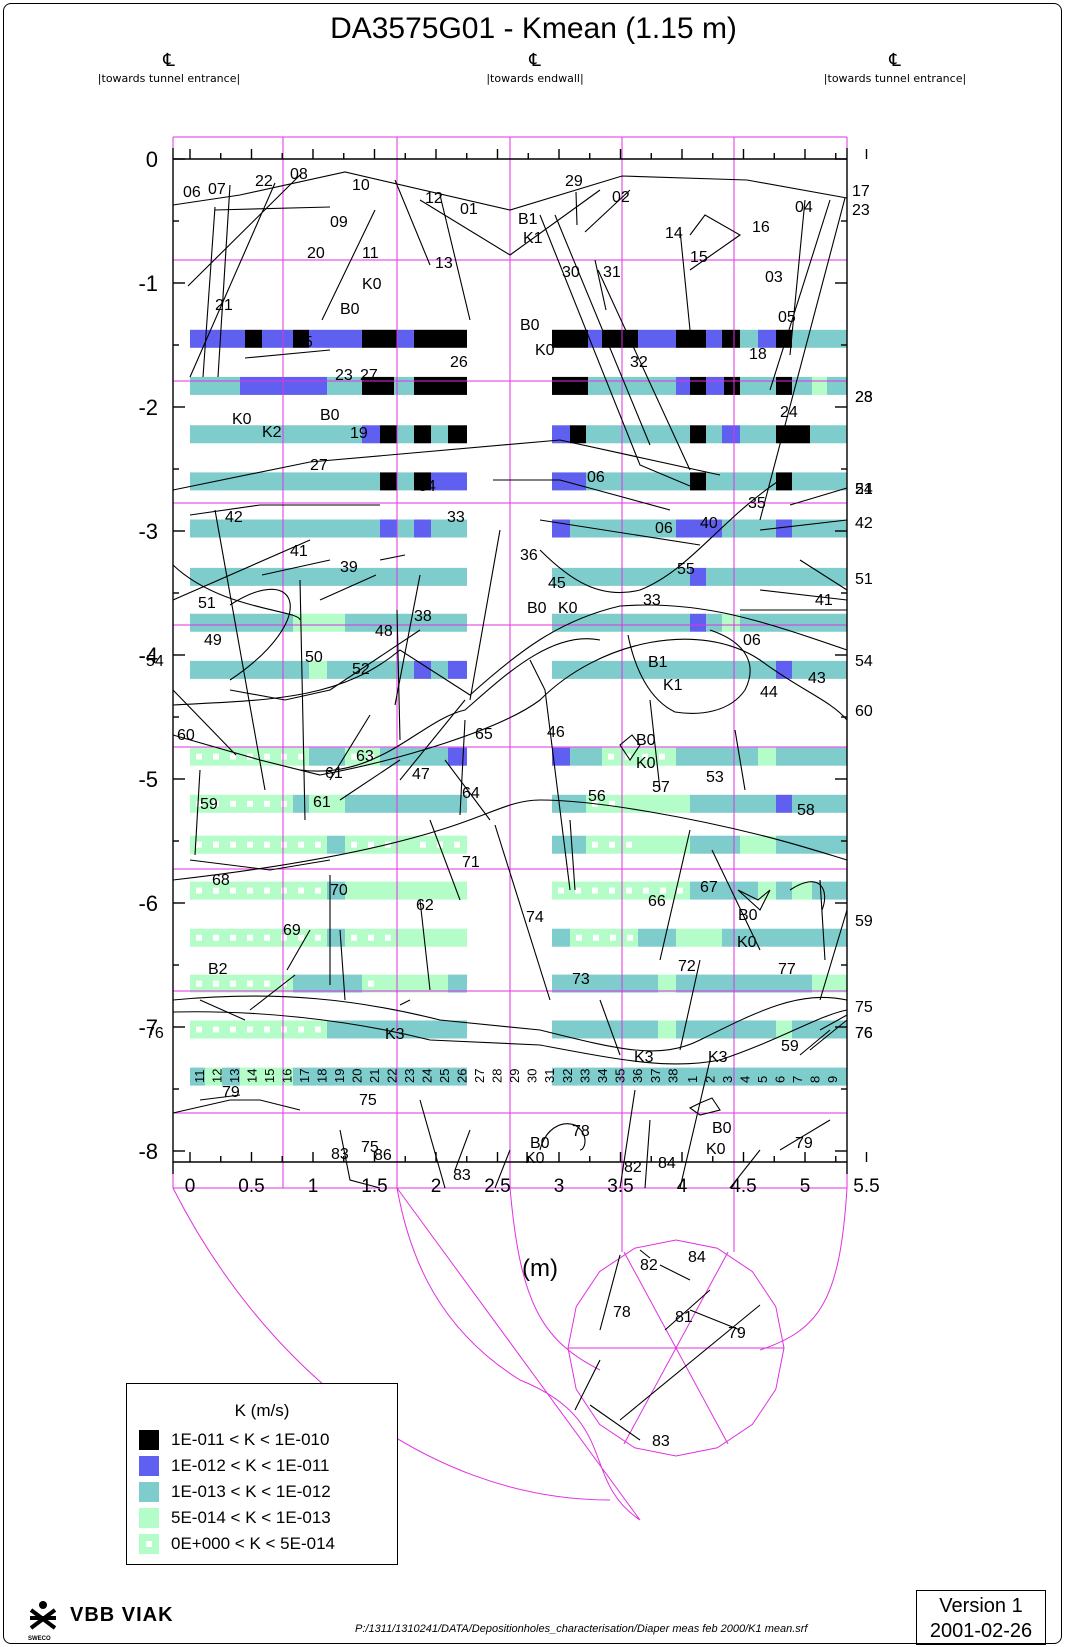 The height and width of the screenshot is (1647, 1067). I want to click on fracture-label: 46, so click(556, 732).